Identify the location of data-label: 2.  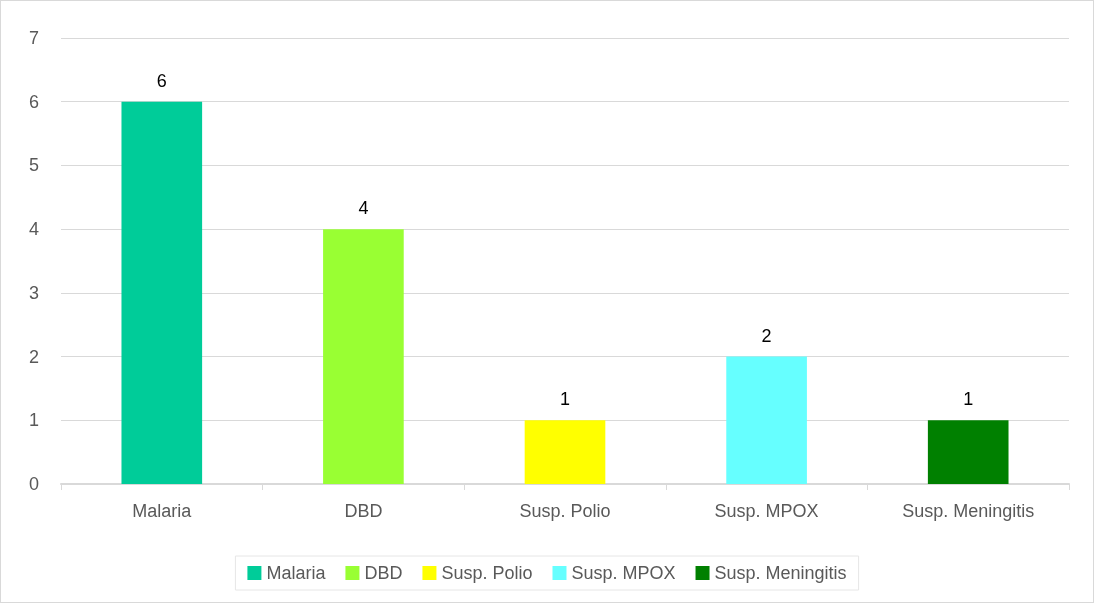
(766, 335).